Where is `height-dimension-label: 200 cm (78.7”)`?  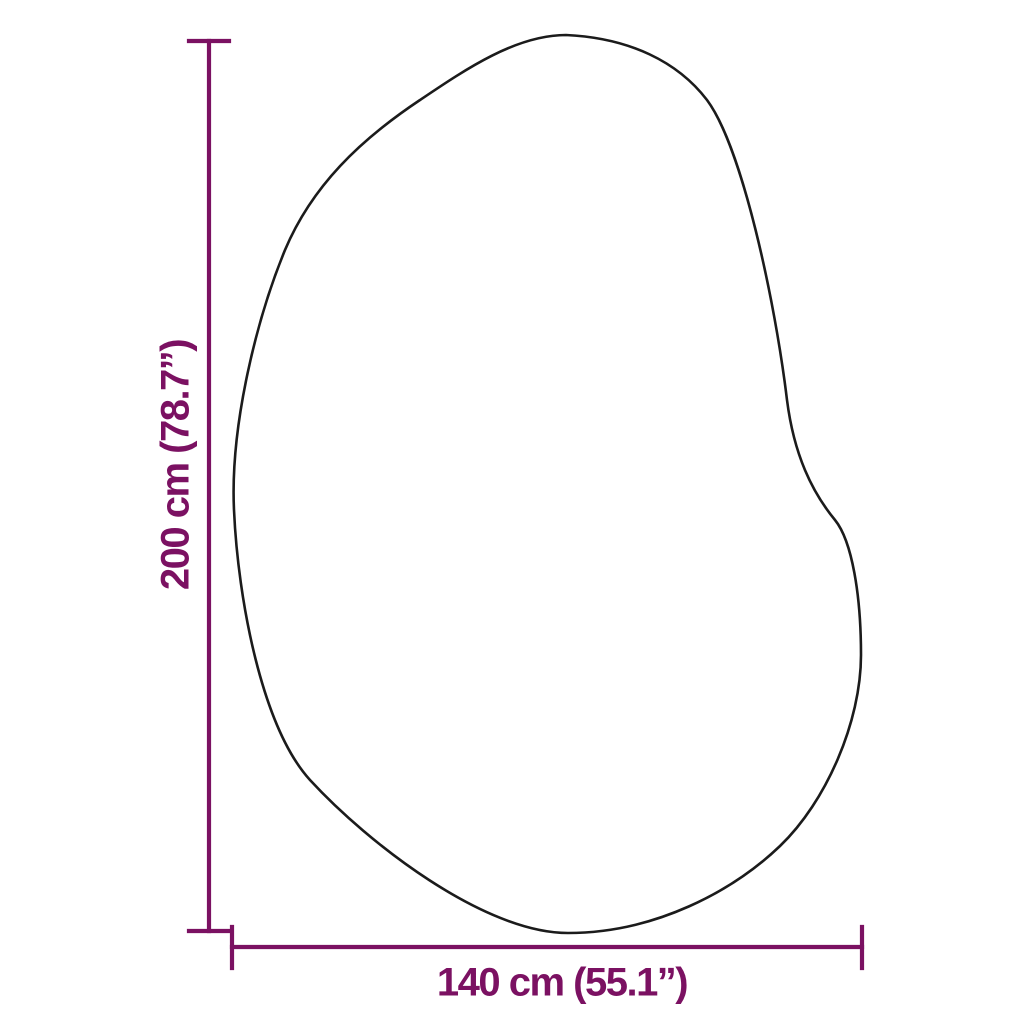
height-dimension-label: 200 cm (78.7”) is located at coordinates (176, 465).